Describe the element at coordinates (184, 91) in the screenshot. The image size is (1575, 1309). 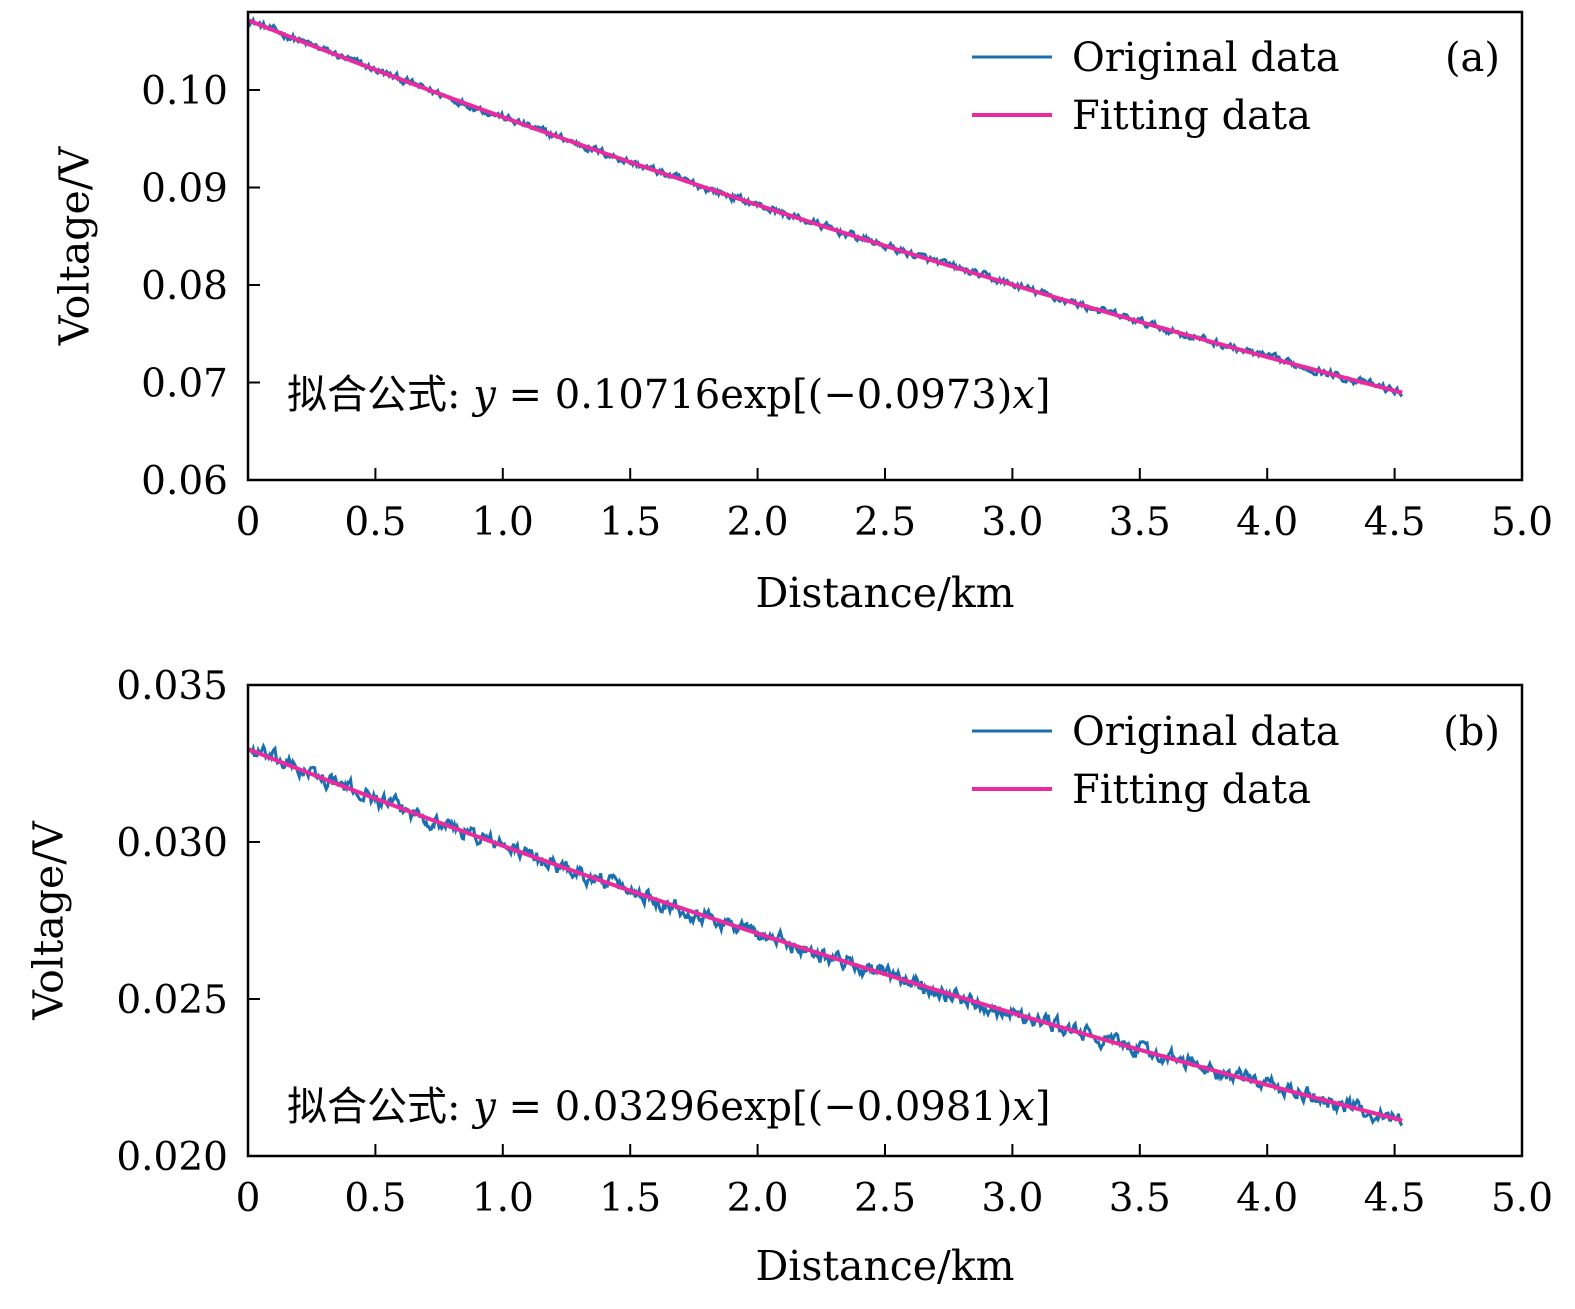
I see `y-tick-label: 0.10` at that location.